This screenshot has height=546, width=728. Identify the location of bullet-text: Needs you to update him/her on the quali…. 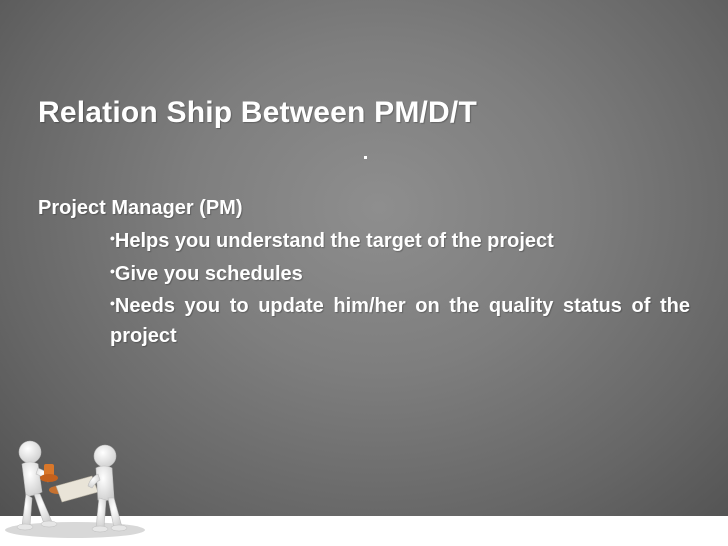
(400, 321).